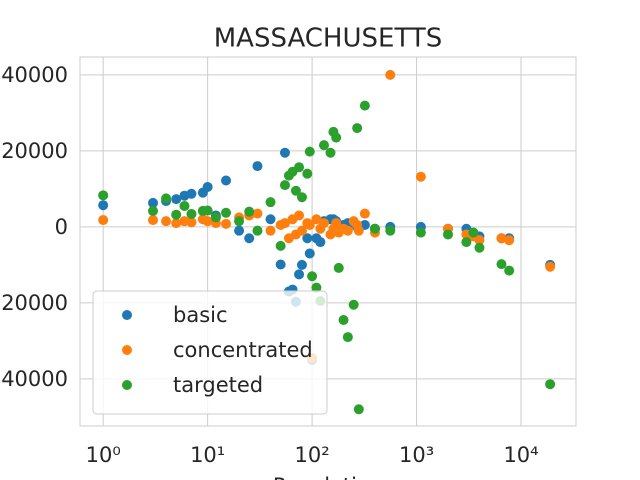  I want to click on legend-box, so click(210, 352).